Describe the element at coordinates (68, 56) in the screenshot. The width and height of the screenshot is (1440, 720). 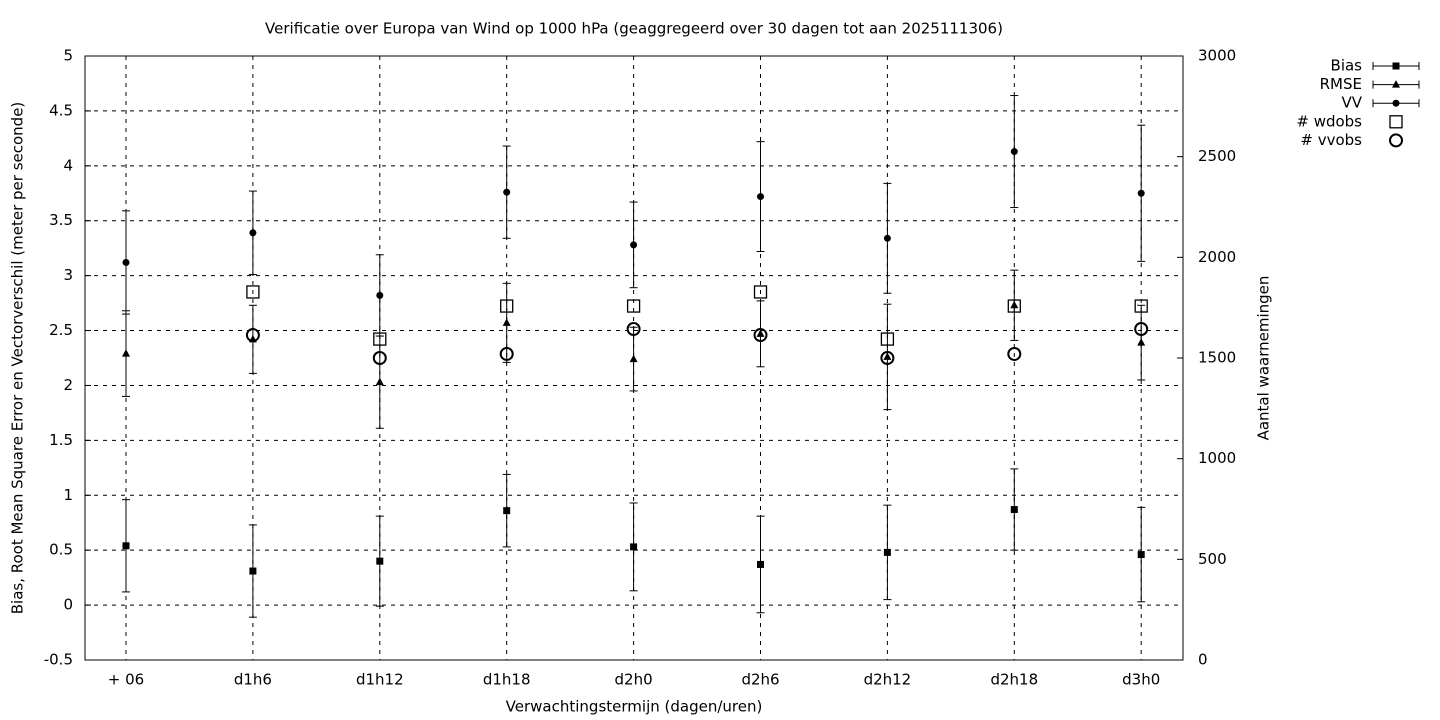
I see `y-tick-label: 5` at that location.